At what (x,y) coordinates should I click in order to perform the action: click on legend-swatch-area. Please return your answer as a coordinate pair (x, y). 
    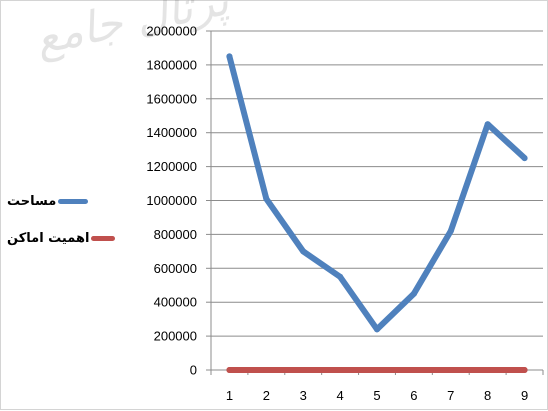
    Looking at the image, I should click on (73, 201).